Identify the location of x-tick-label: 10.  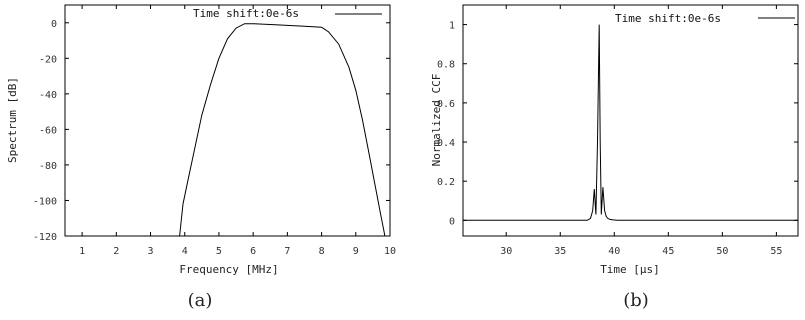
(390, 251).